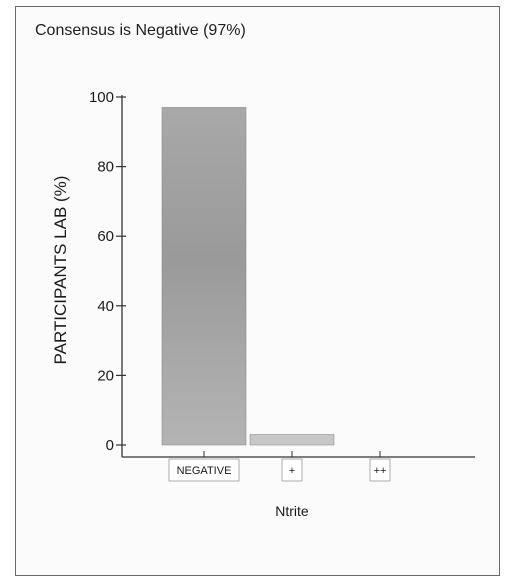 The height and width of the screenshot is (587, 513). What do you see at coordinates (292, 440) in the screenshot?
I see `bar-plus` at bounding box center [292, 440].